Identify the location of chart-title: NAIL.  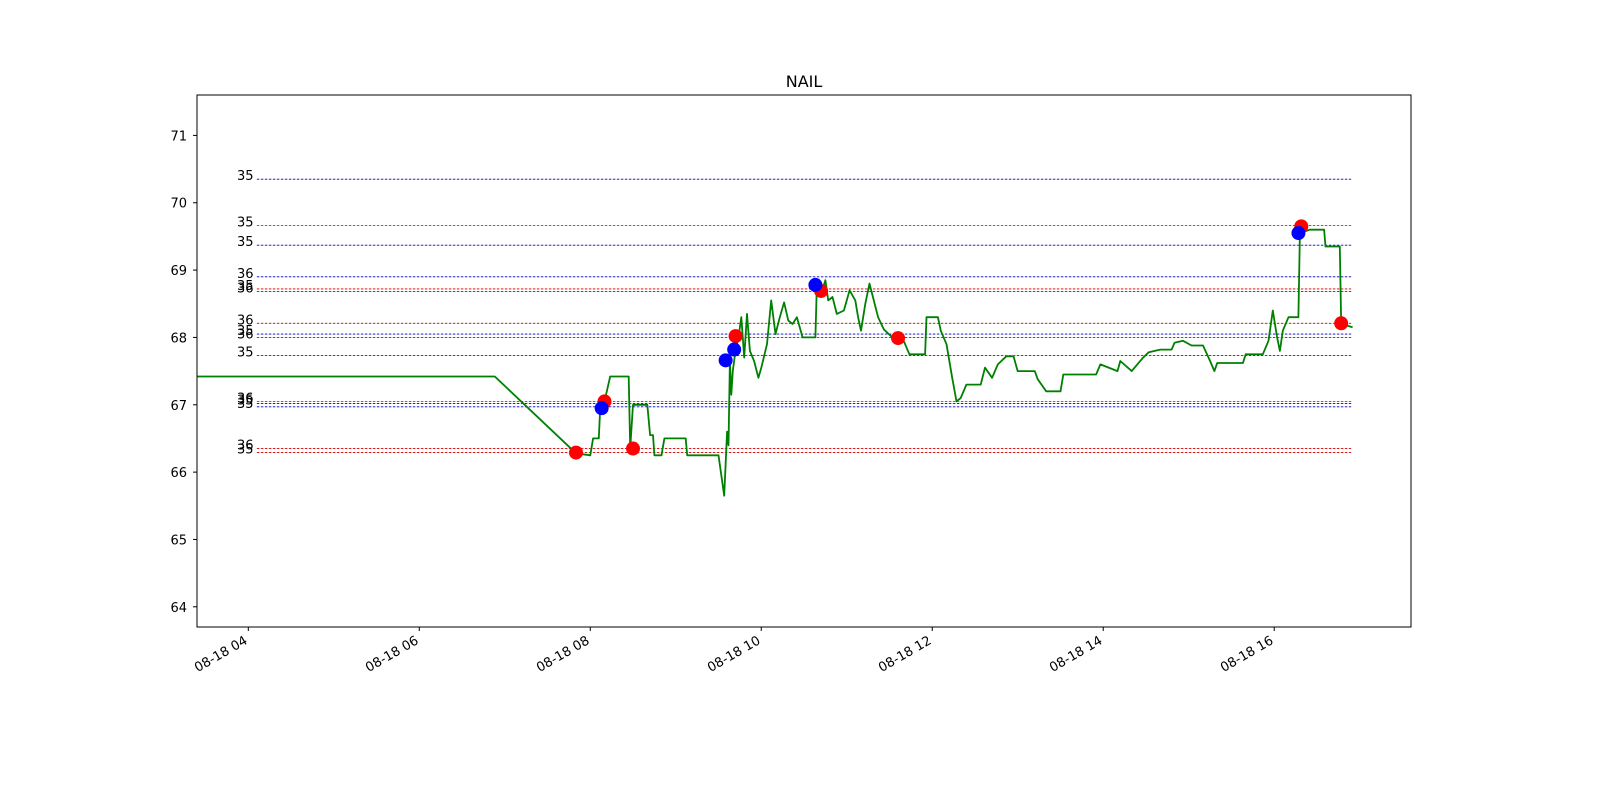
(804, 81).